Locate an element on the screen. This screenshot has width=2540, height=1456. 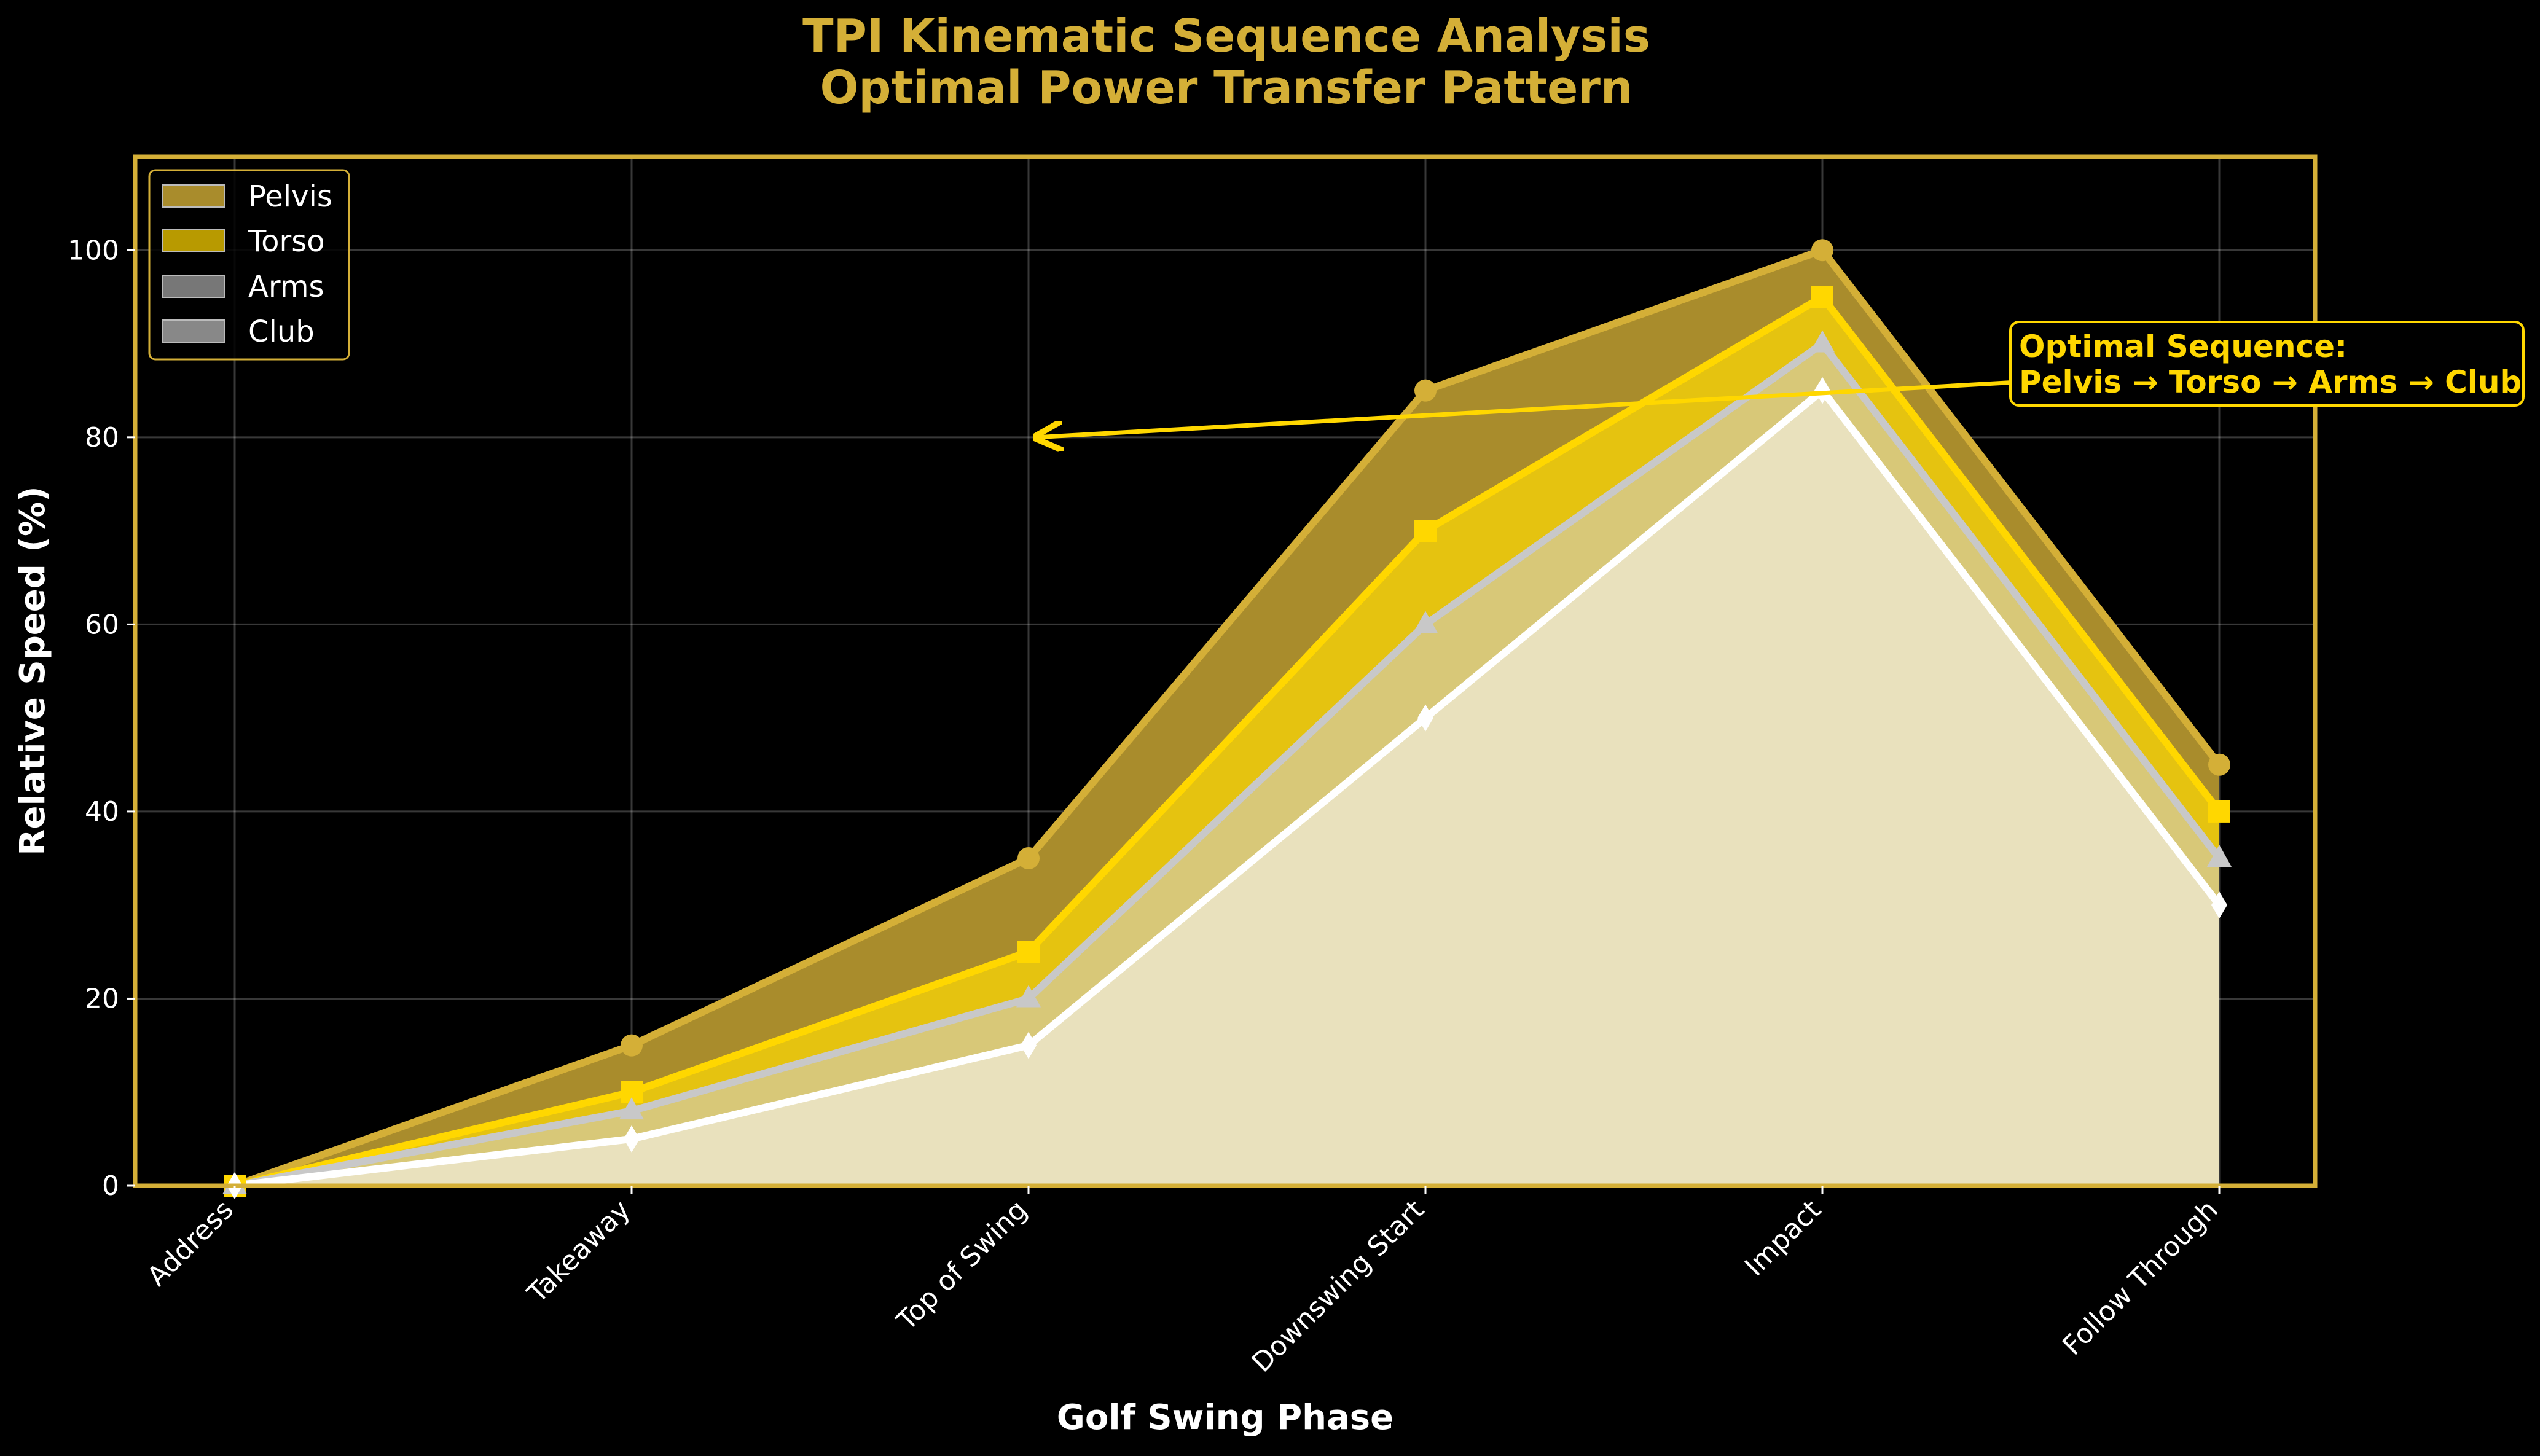
annotation-box is located at coordinates (2267, 364).